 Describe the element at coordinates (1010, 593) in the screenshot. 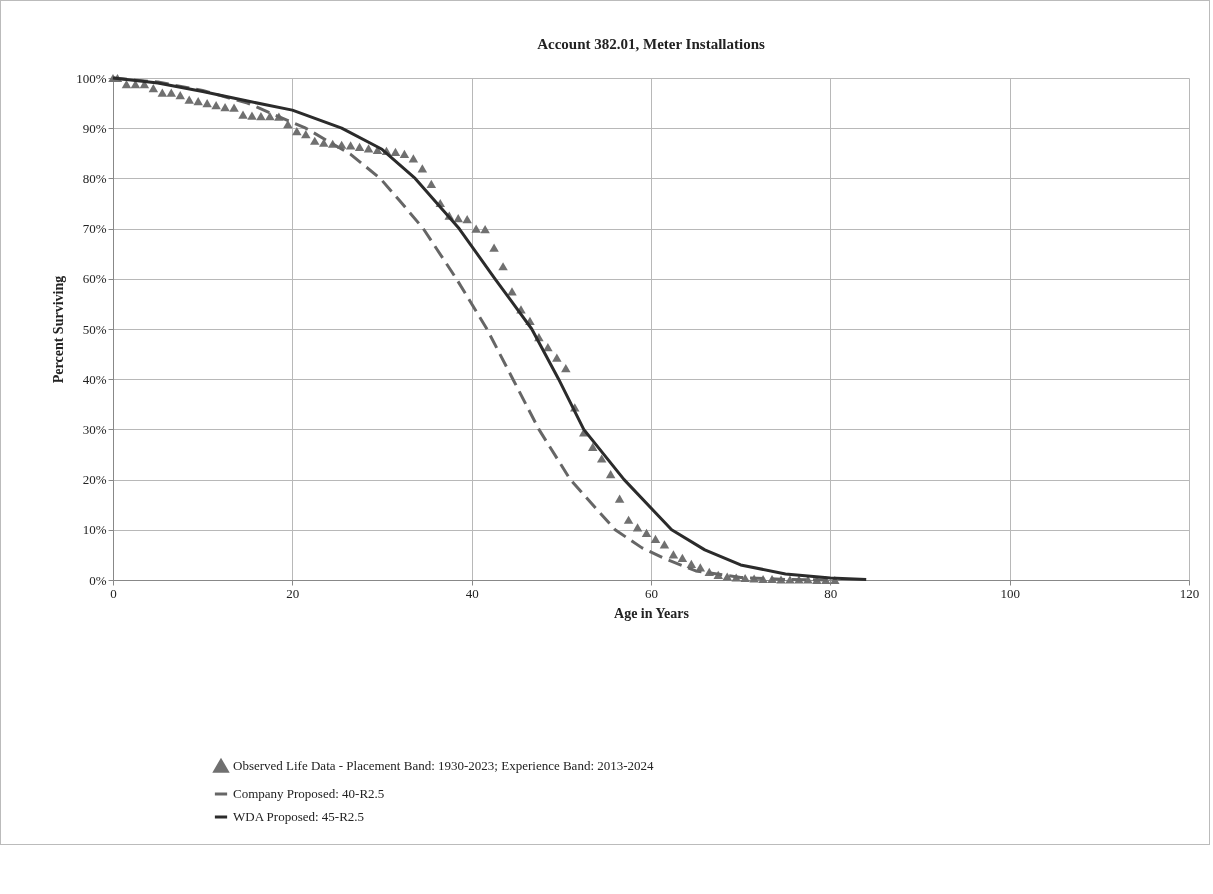

I see `x-tick-label: 100` at that location.